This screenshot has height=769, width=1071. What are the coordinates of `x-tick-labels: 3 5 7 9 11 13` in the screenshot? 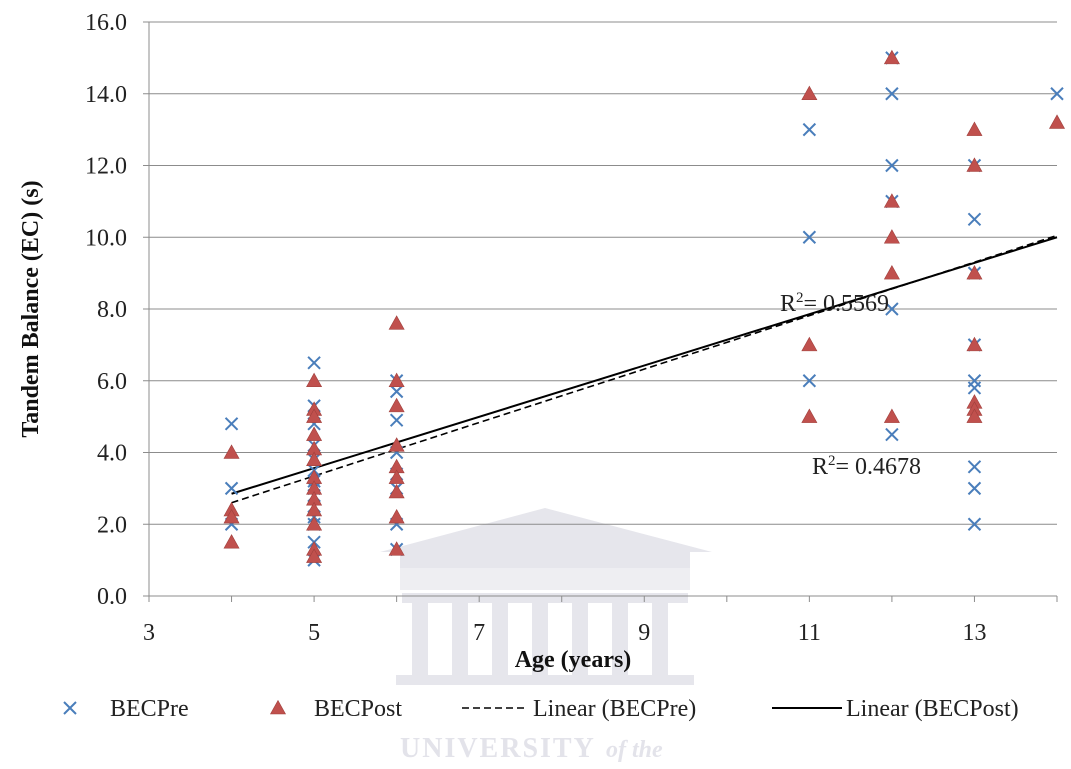 It's located at (564, 633).